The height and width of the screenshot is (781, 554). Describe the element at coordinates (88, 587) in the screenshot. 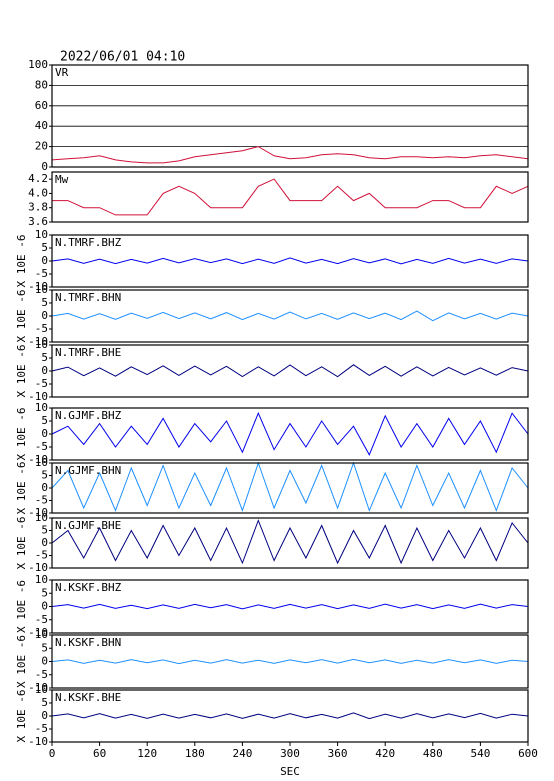

I see `panel-label: N.KSKF.BHZ` at that location.